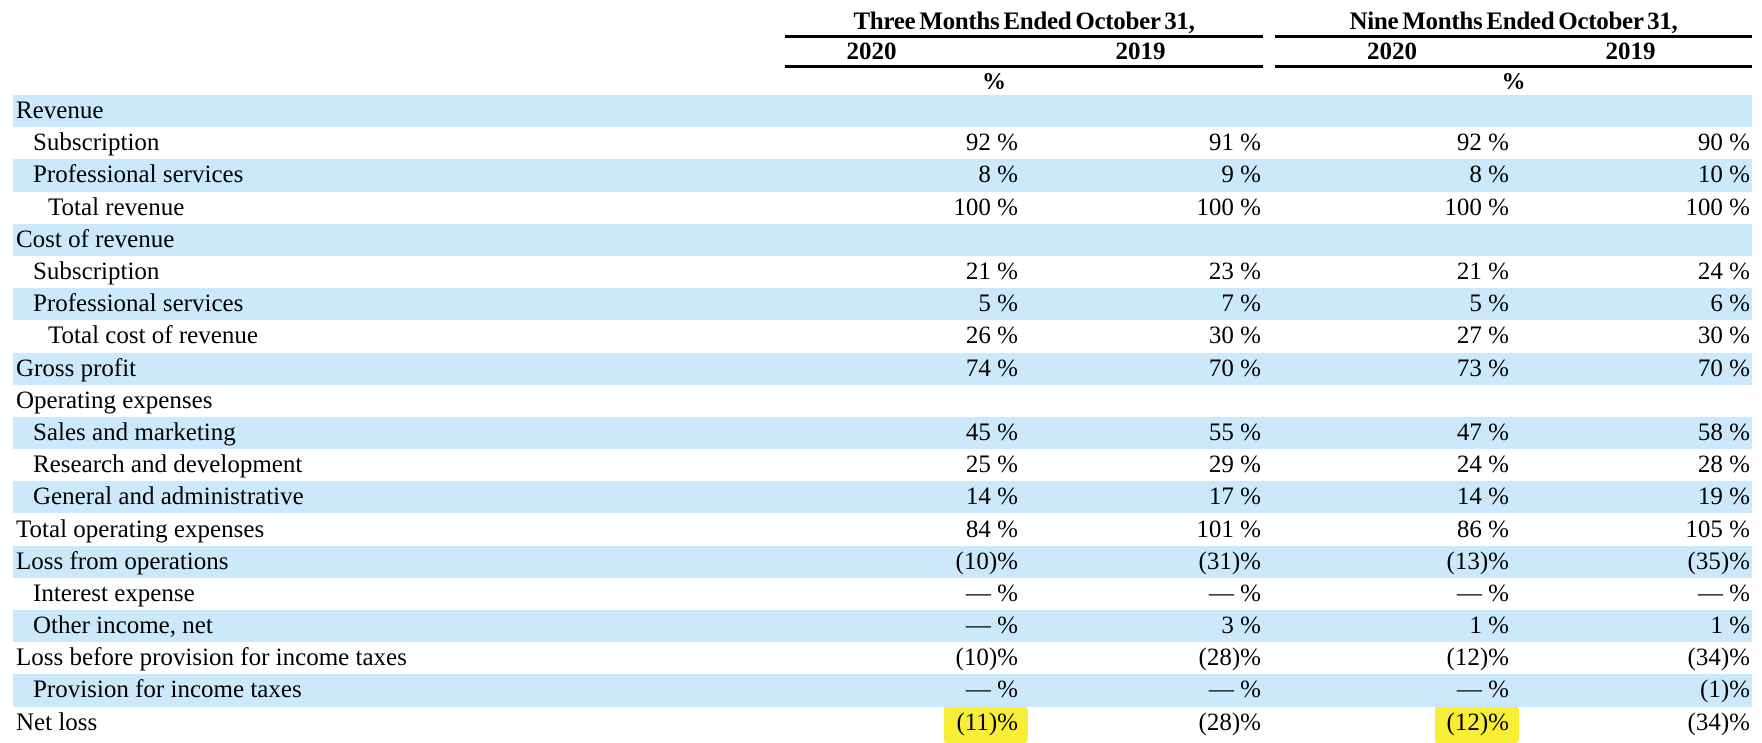  Describe the element at coordinates (991, 336) in the screenshot. I see `value-cell-3mo-2020: 26 %` at that location.